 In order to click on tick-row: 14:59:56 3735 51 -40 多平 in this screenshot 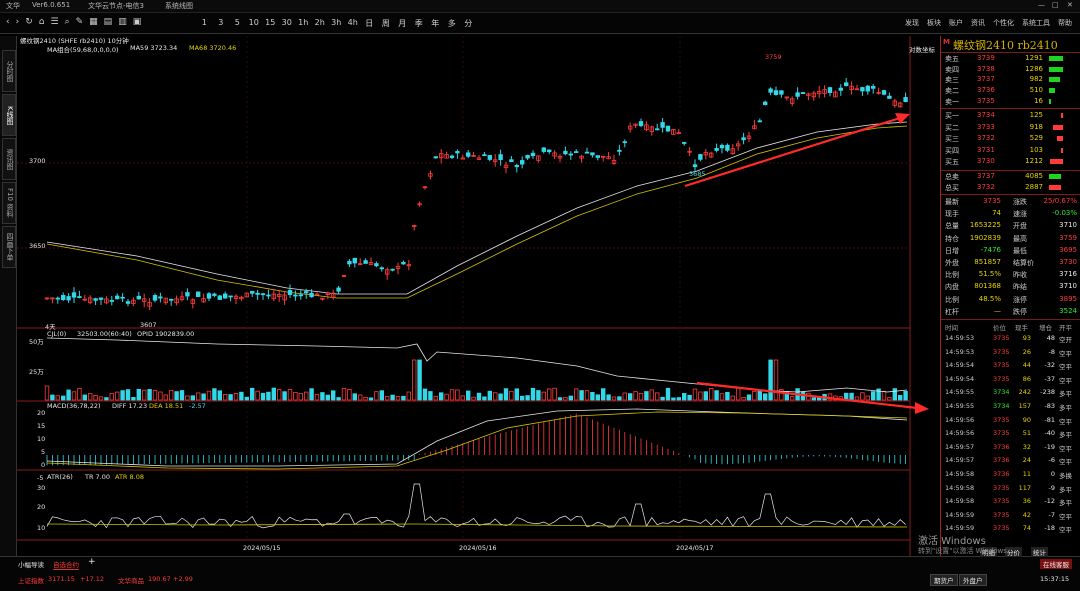, I will do `click(1008, 434)`.